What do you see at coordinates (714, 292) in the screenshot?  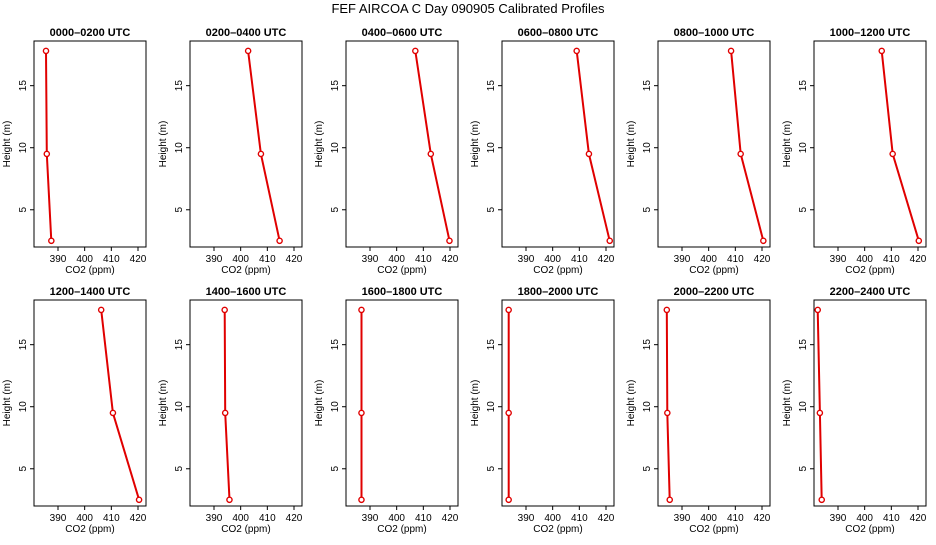 I see `panel-title: 2000–2200 UTC` at bounding box center [714, 292].